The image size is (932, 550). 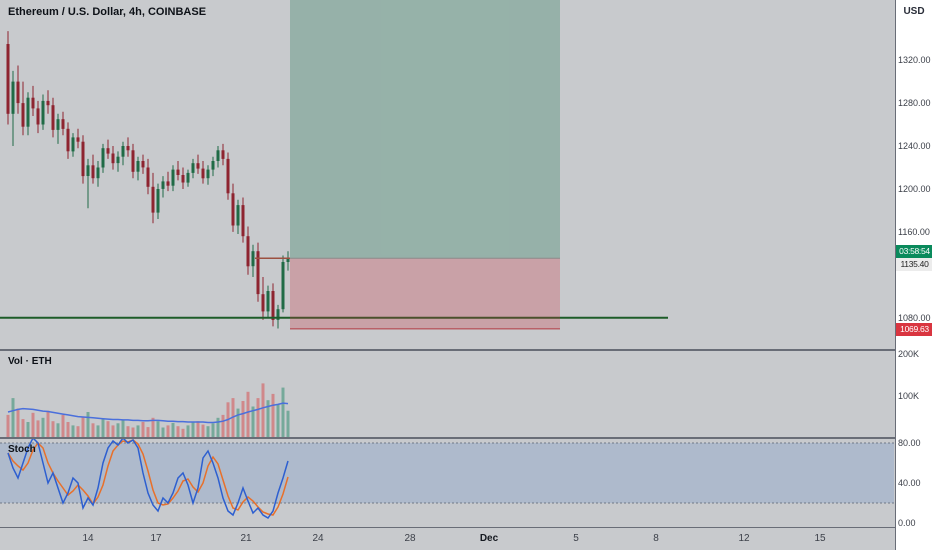 I want to click on stoch-tick-label: 80.00, so click(x=909, y=443).